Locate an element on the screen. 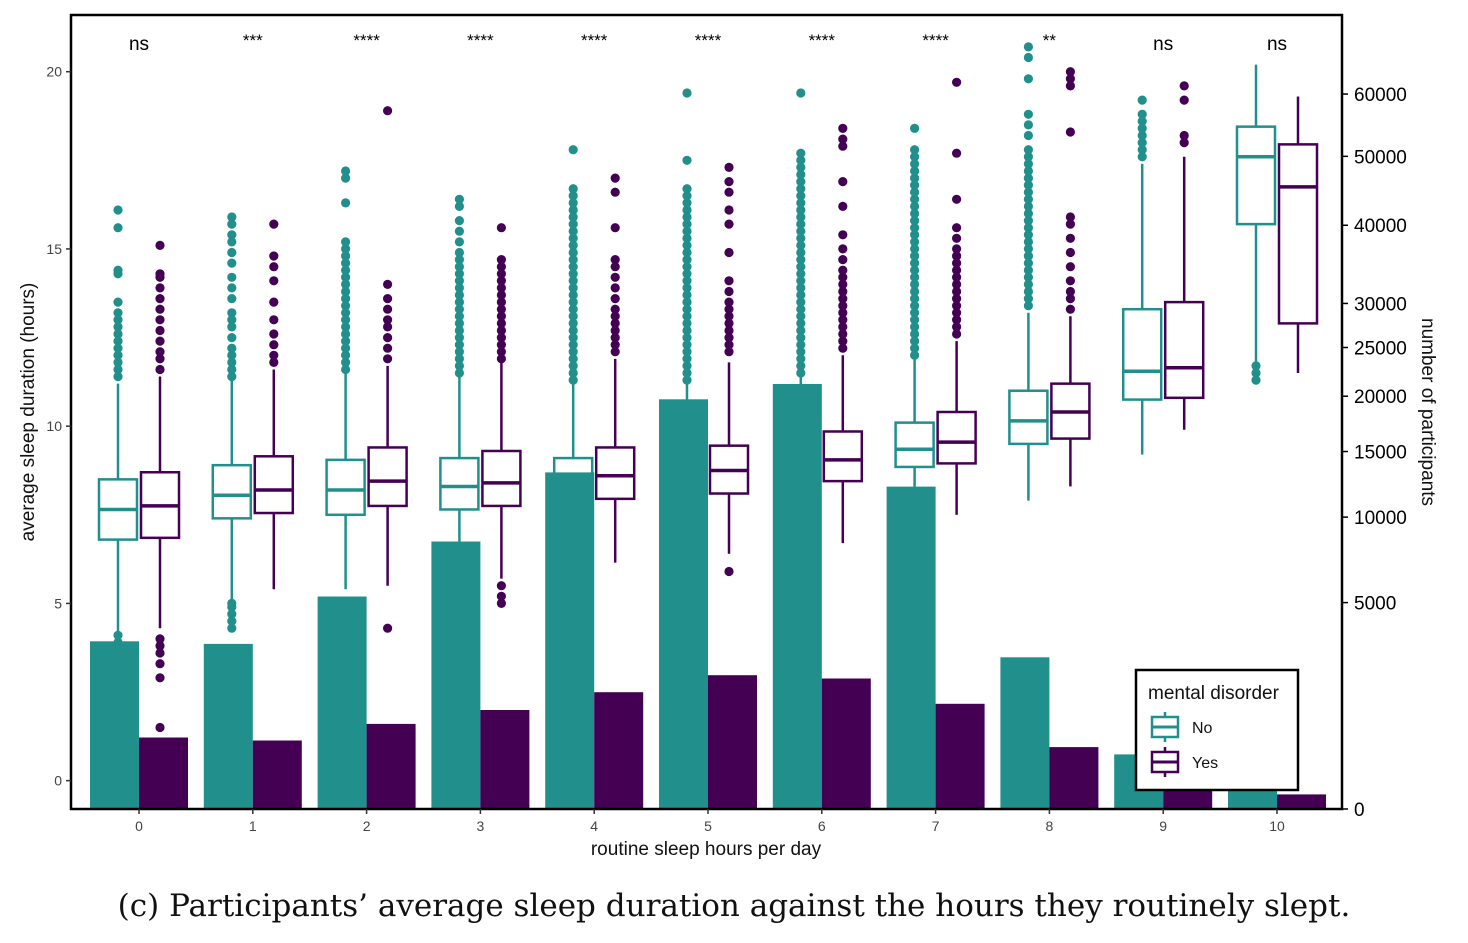  y2-tick-label: 0 is located at coordinates (1359, 810).